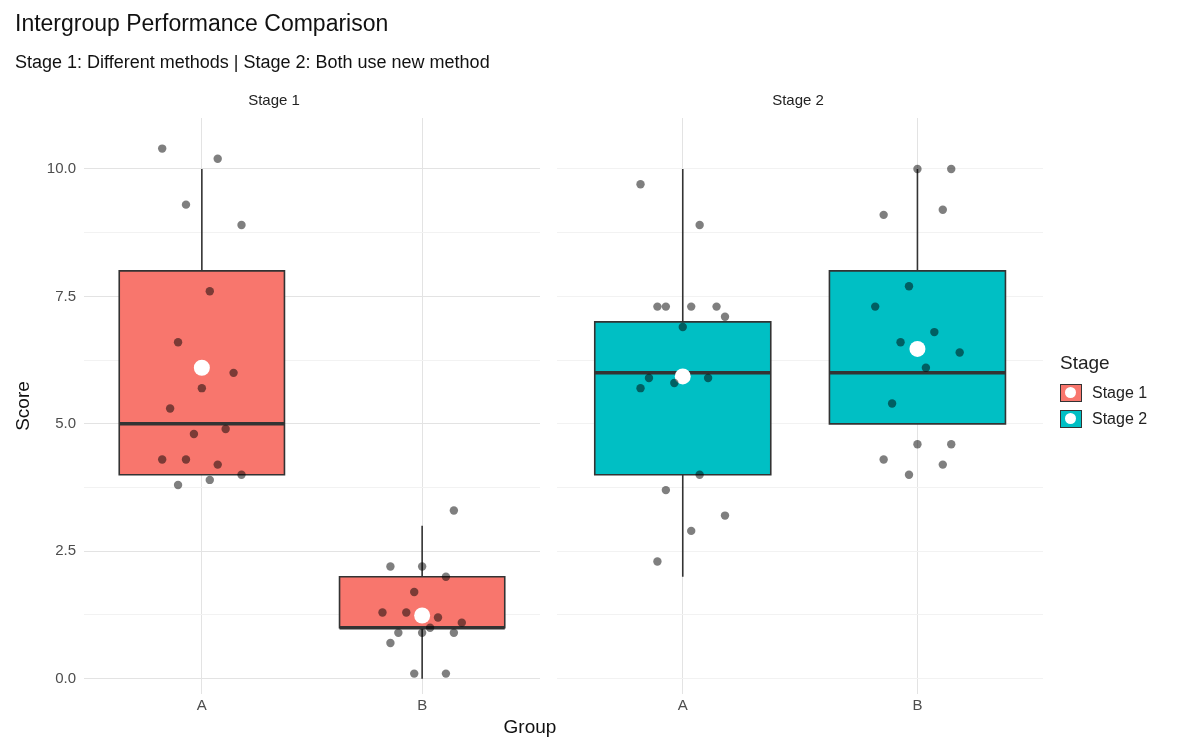 The width and height of the screenshot is (1185, 742). What do you see at coordinates (22, 406) in the screenshot?
I see `y-axis-title: Score` at bounding box center [22, 406].